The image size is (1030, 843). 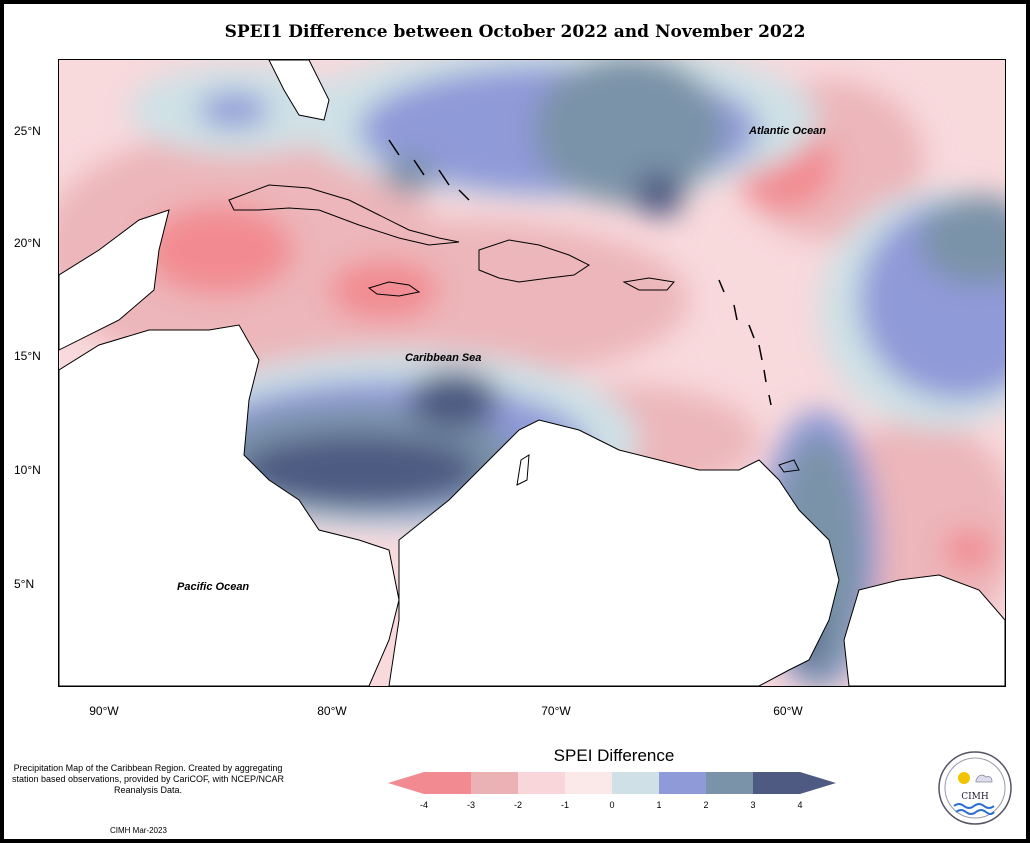 I want to click on logo-inner-ring, so click(x=975, y=788).